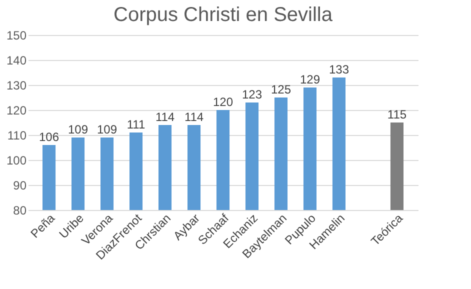 The width and height of the screenshot is (471, 289). What do you see at coordinates (49, 137) in the screenshot?
I see `data-label: 106` at bounding box center [49, 137].